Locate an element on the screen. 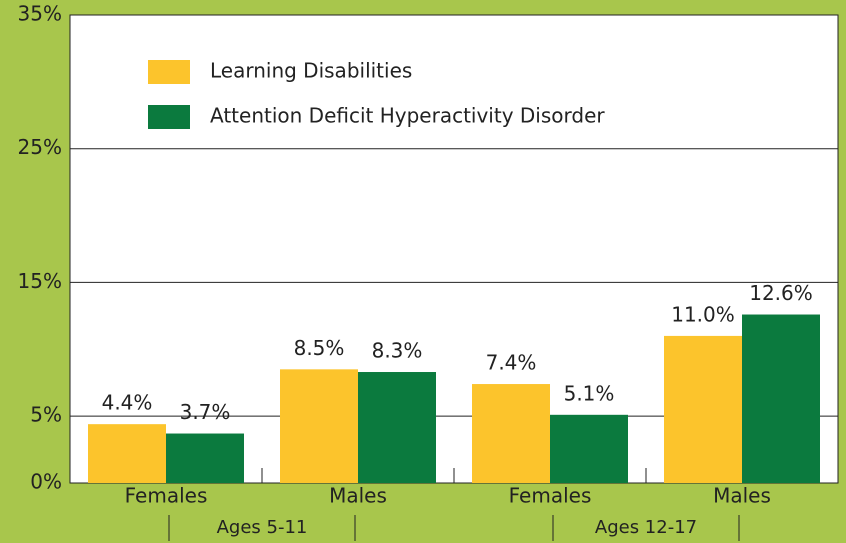 The height and width of the screenshot is (543, 846). value-label: 8.5% is located at coordinates (319, 348).